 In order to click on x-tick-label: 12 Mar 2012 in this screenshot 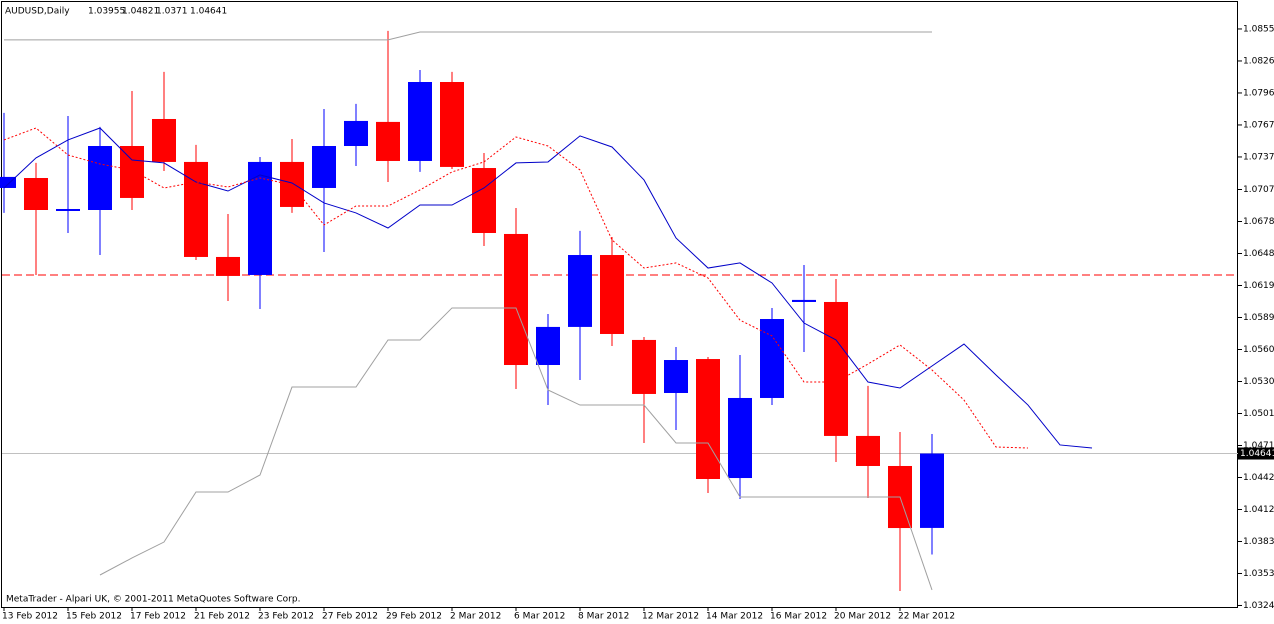, I will do `click(670, 617)`.